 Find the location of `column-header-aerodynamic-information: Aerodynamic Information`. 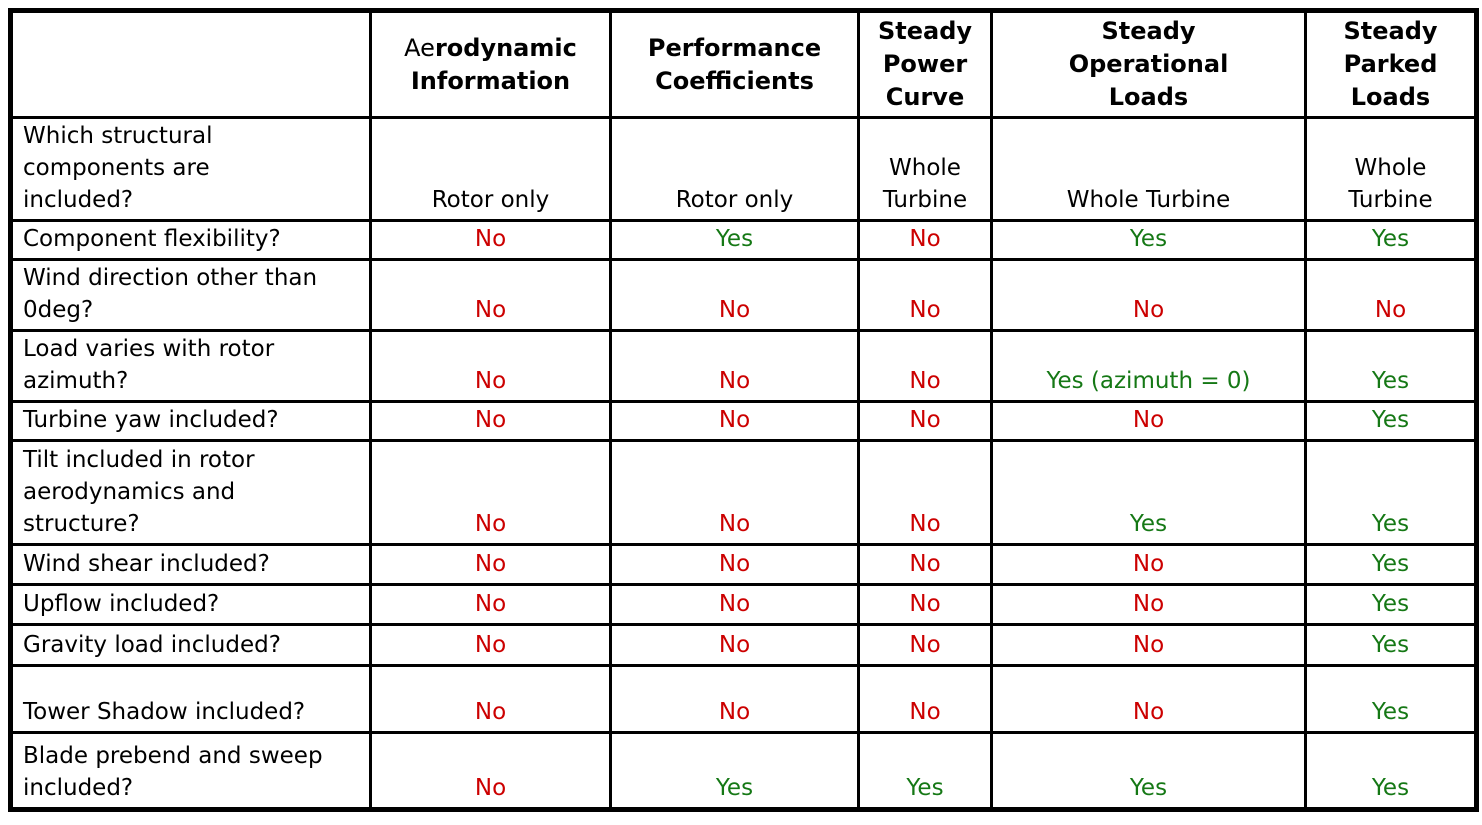

column-header-aerodynamic-information: Aerodynamic Information is located at coordinates (490, 64).